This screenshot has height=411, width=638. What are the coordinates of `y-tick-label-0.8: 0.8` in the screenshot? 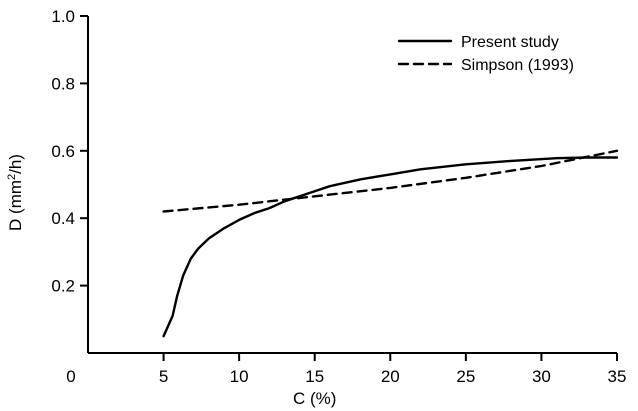 It's located at (63, 83).